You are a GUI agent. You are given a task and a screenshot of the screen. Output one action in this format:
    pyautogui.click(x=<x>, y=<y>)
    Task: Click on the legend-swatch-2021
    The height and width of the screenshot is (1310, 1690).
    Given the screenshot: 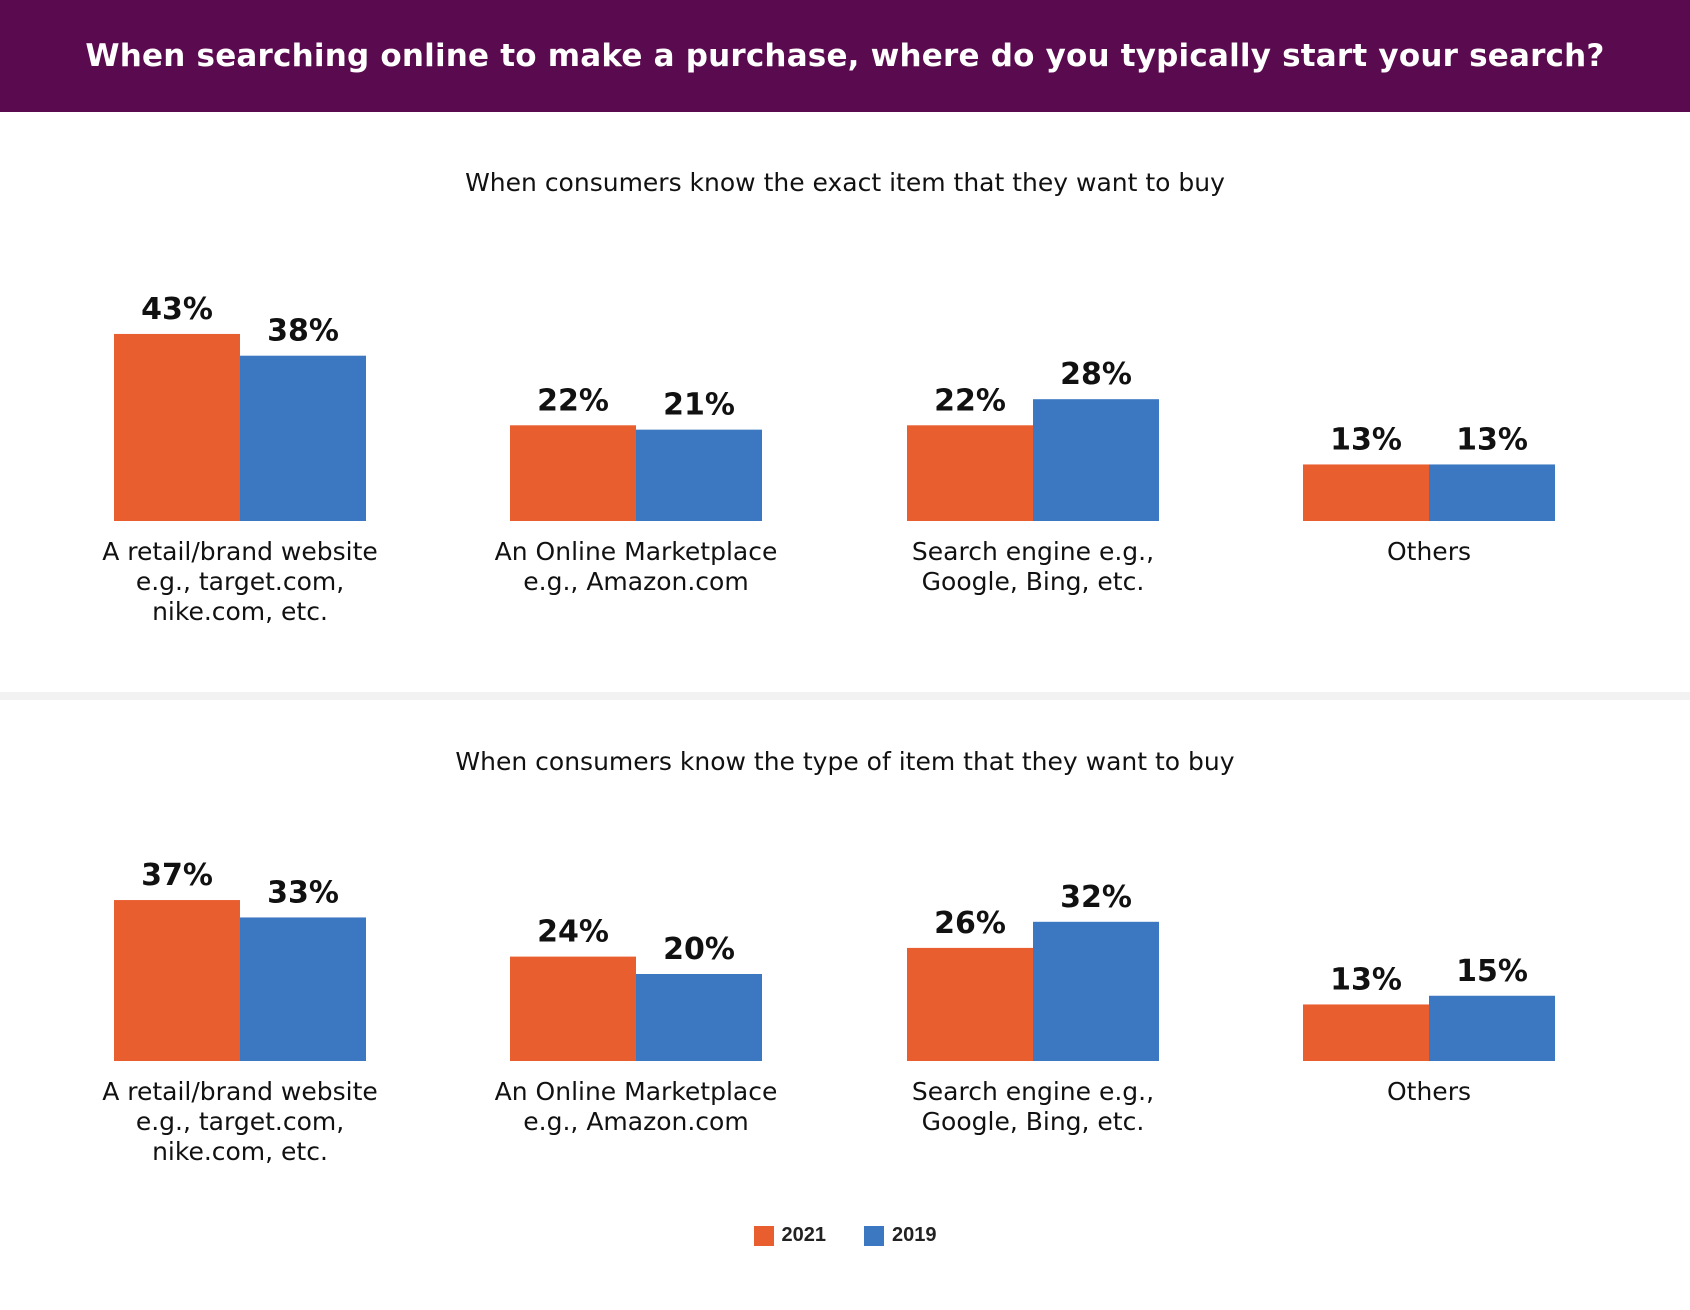 What is the action you would take?
    pyautogui.click(x=763, y=1235)
    